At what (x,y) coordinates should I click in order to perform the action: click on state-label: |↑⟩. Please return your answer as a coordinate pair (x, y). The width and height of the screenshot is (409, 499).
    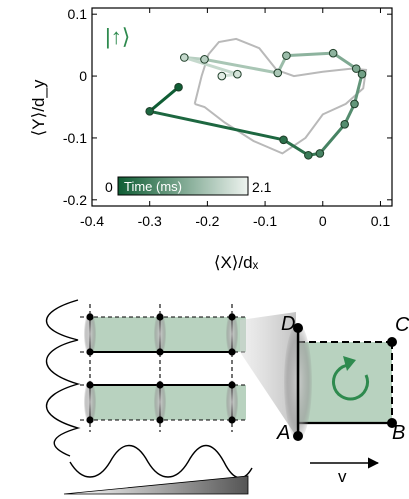
    Looking at the image, I should click on (117, 36).